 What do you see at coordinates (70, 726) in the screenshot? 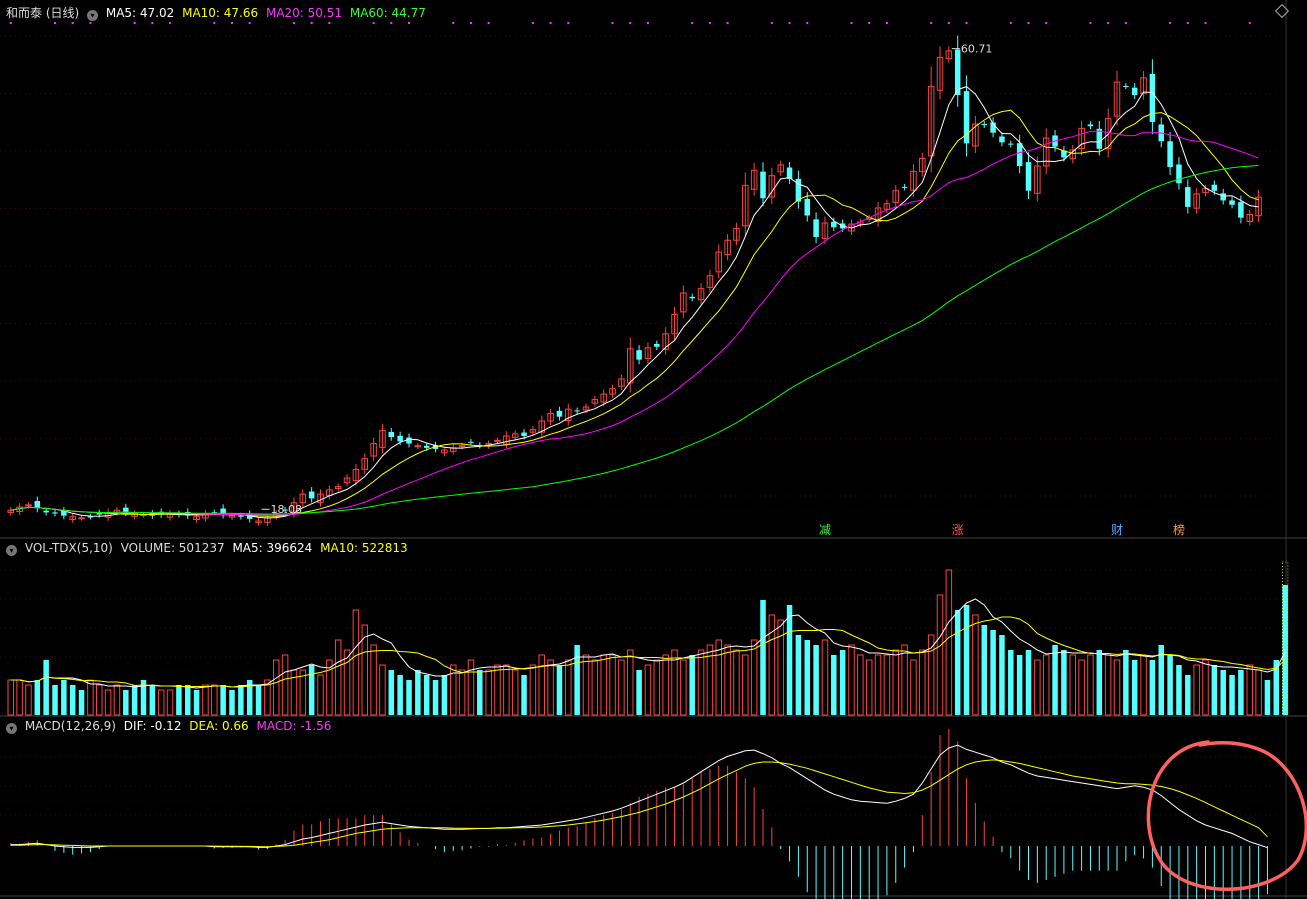
I see `macd-indicator-name: MACD(12,26,9)` at bounding box center [70, 726].